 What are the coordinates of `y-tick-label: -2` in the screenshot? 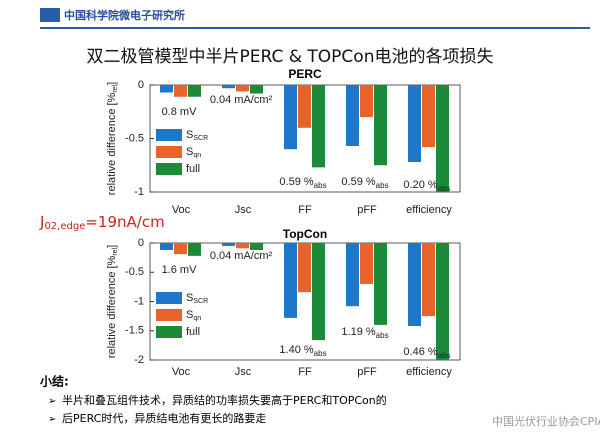 It's located at (139, 360).